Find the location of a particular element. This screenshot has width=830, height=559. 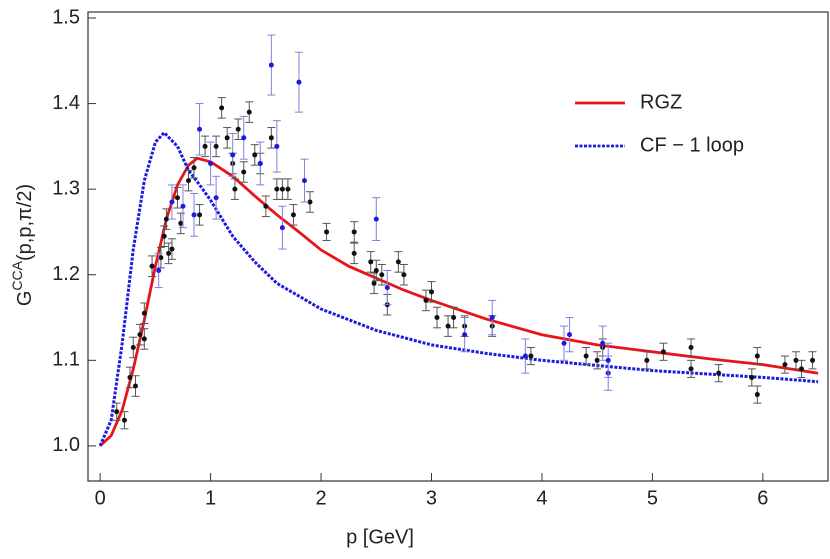

y-tick-label: 1.3 is located at coordinates (66, 188).